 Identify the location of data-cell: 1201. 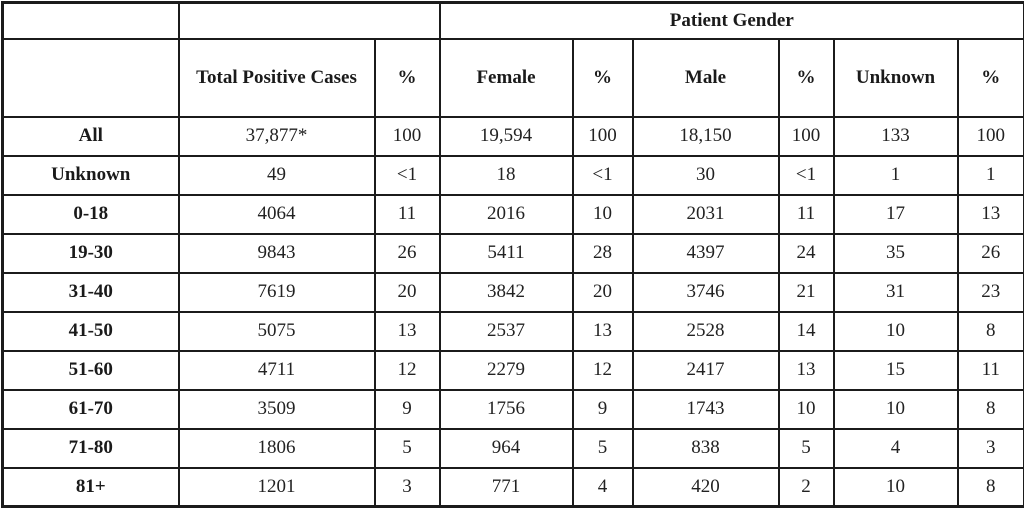
(277, 487).